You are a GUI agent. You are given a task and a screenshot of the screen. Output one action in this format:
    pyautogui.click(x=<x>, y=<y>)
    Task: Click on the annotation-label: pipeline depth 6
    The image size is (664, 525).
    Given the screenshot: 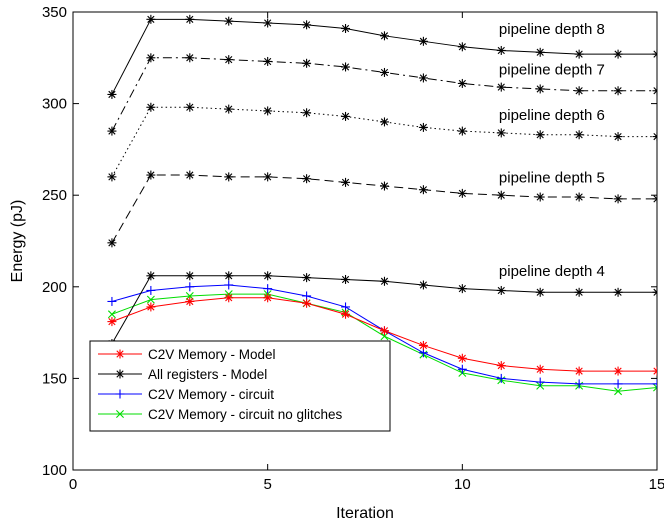 What is the action you would take?
    pyautogui.click(x=552, y=115)
    